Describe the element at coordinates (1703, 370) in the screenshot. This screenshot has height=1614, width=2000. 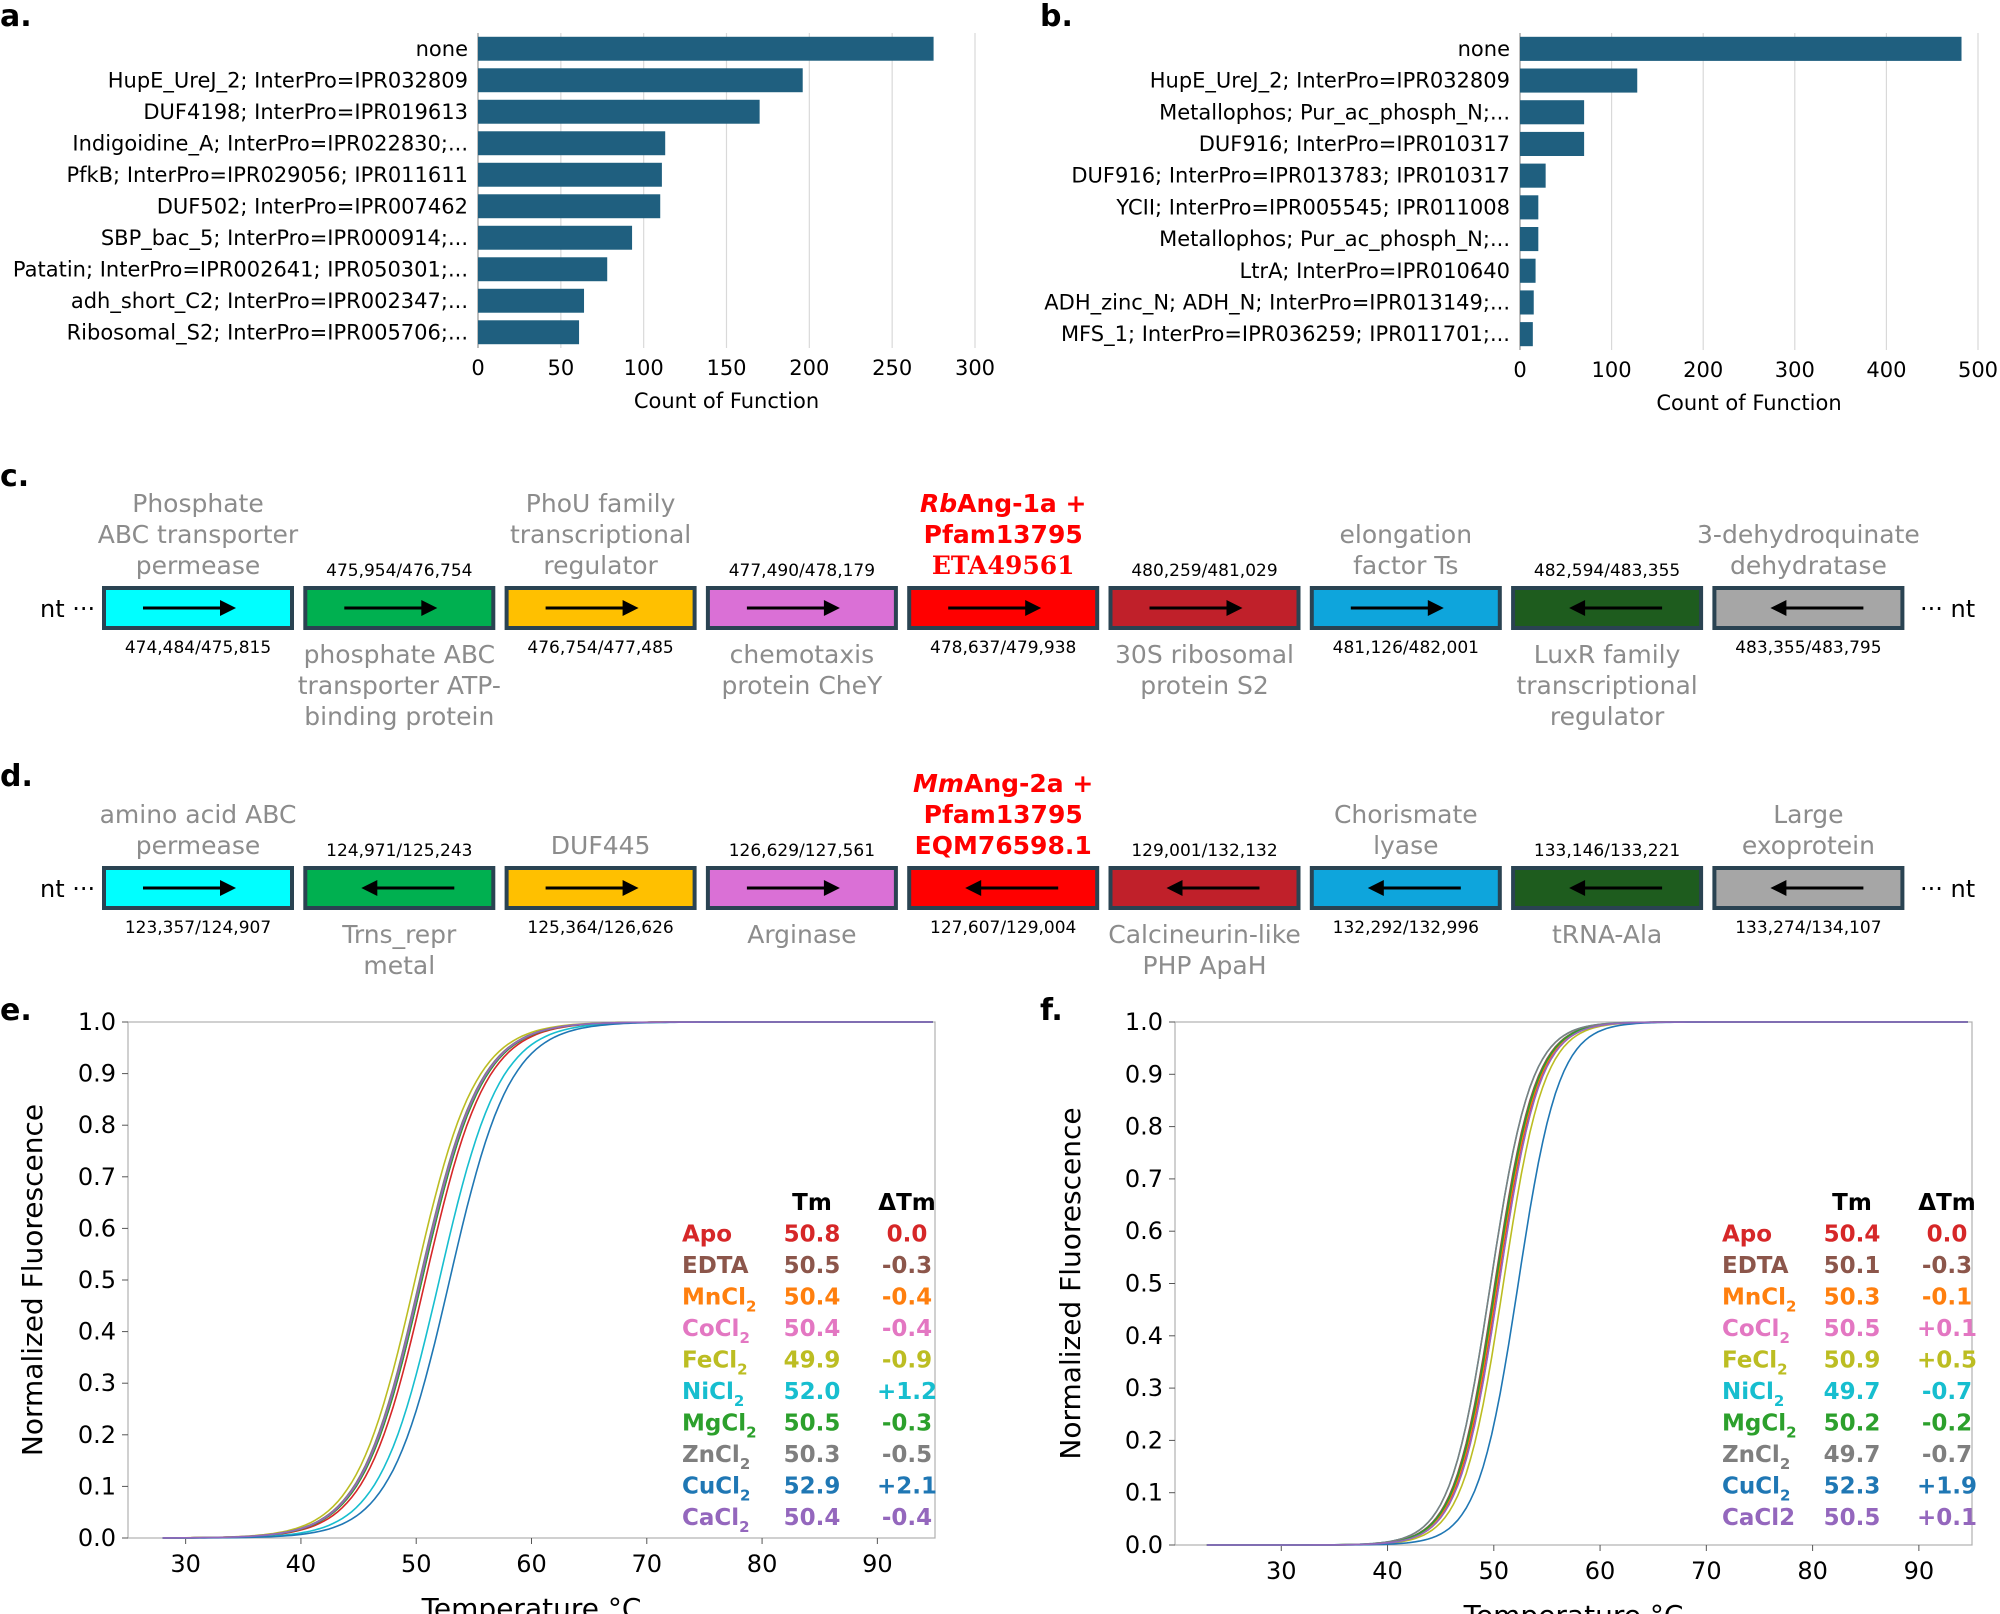
I see `x-tick-label: 200` at that location.